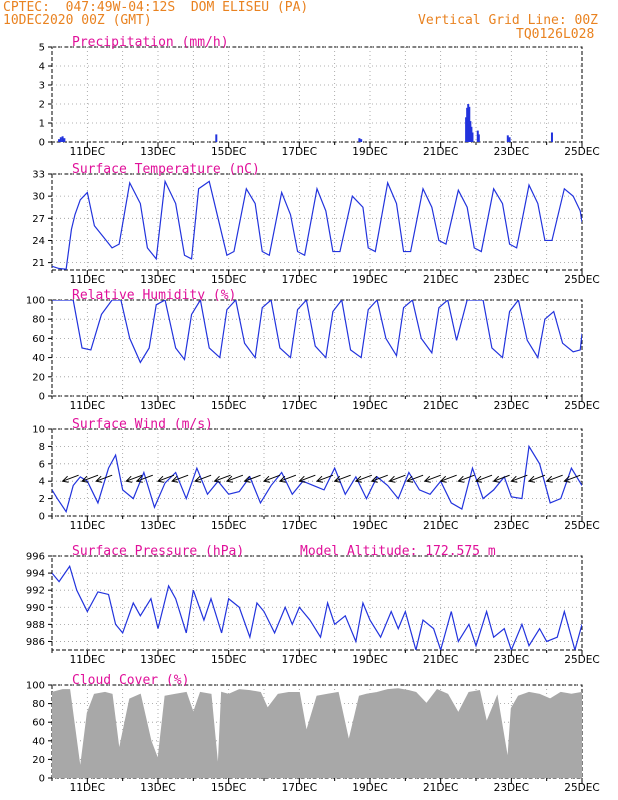  I want to click on panel-title: Relative Humidity (%), so click(154, 295).